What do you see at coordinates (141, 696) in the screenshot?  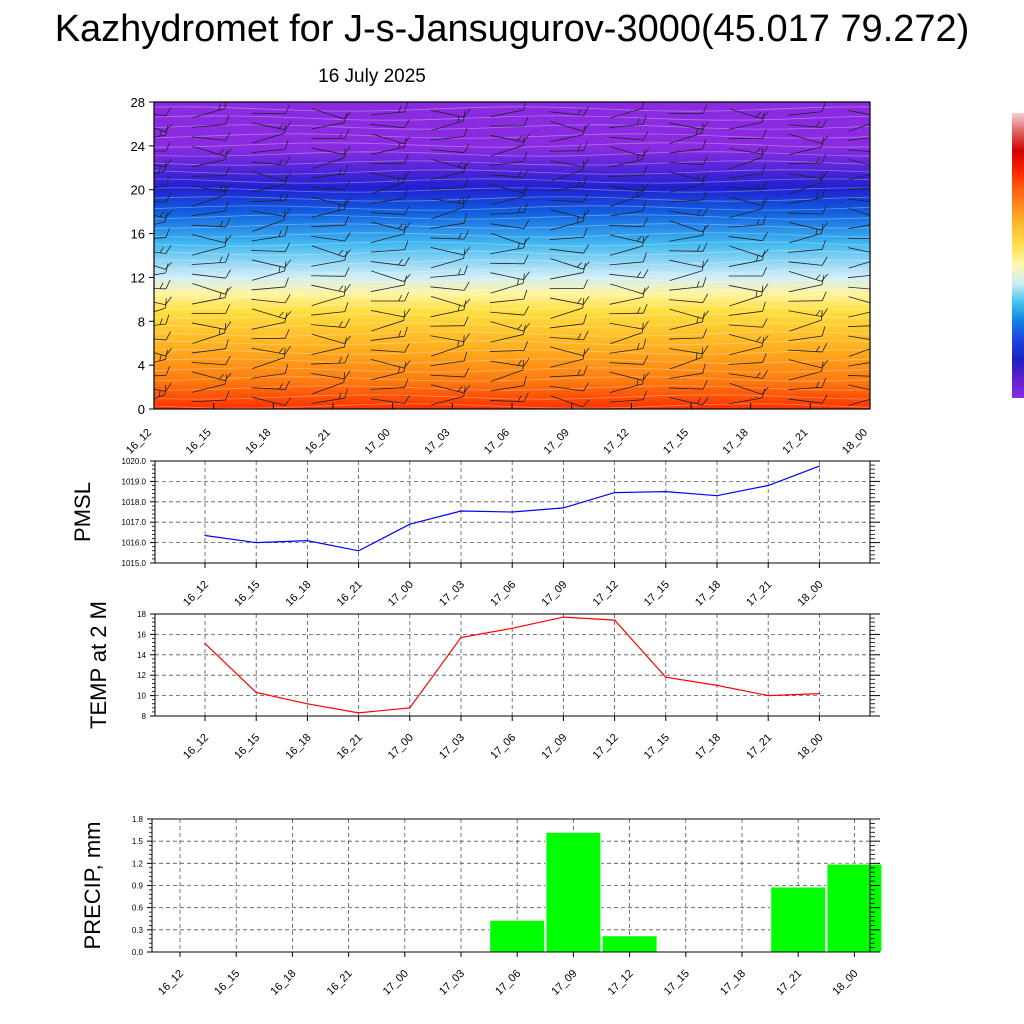 I see `y-tick-label: 10` at bounding box center [141, 696].